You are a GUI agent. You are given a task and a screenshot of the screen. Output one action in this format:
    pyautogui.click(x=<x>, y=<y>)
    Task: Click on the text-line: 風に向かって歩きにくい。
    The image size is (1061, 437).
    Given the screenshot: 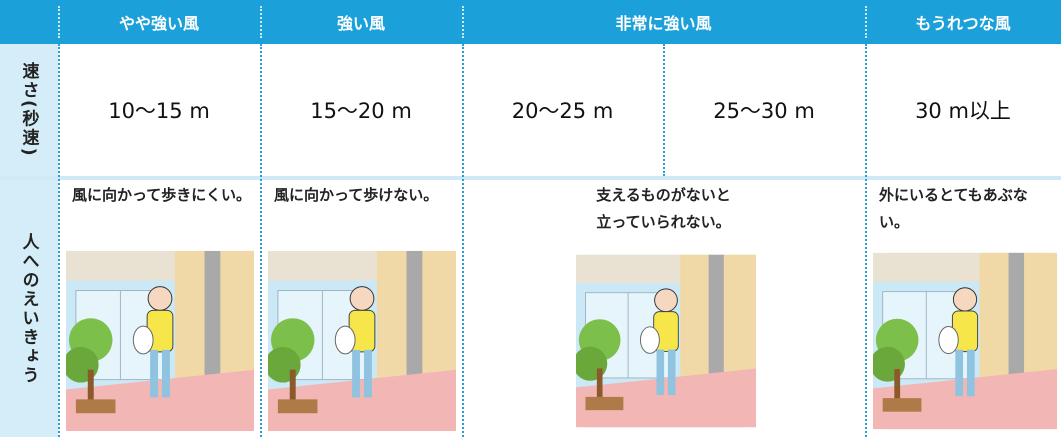 What is the action you would take?
    pyautogui.click(x=161, y=195)
    